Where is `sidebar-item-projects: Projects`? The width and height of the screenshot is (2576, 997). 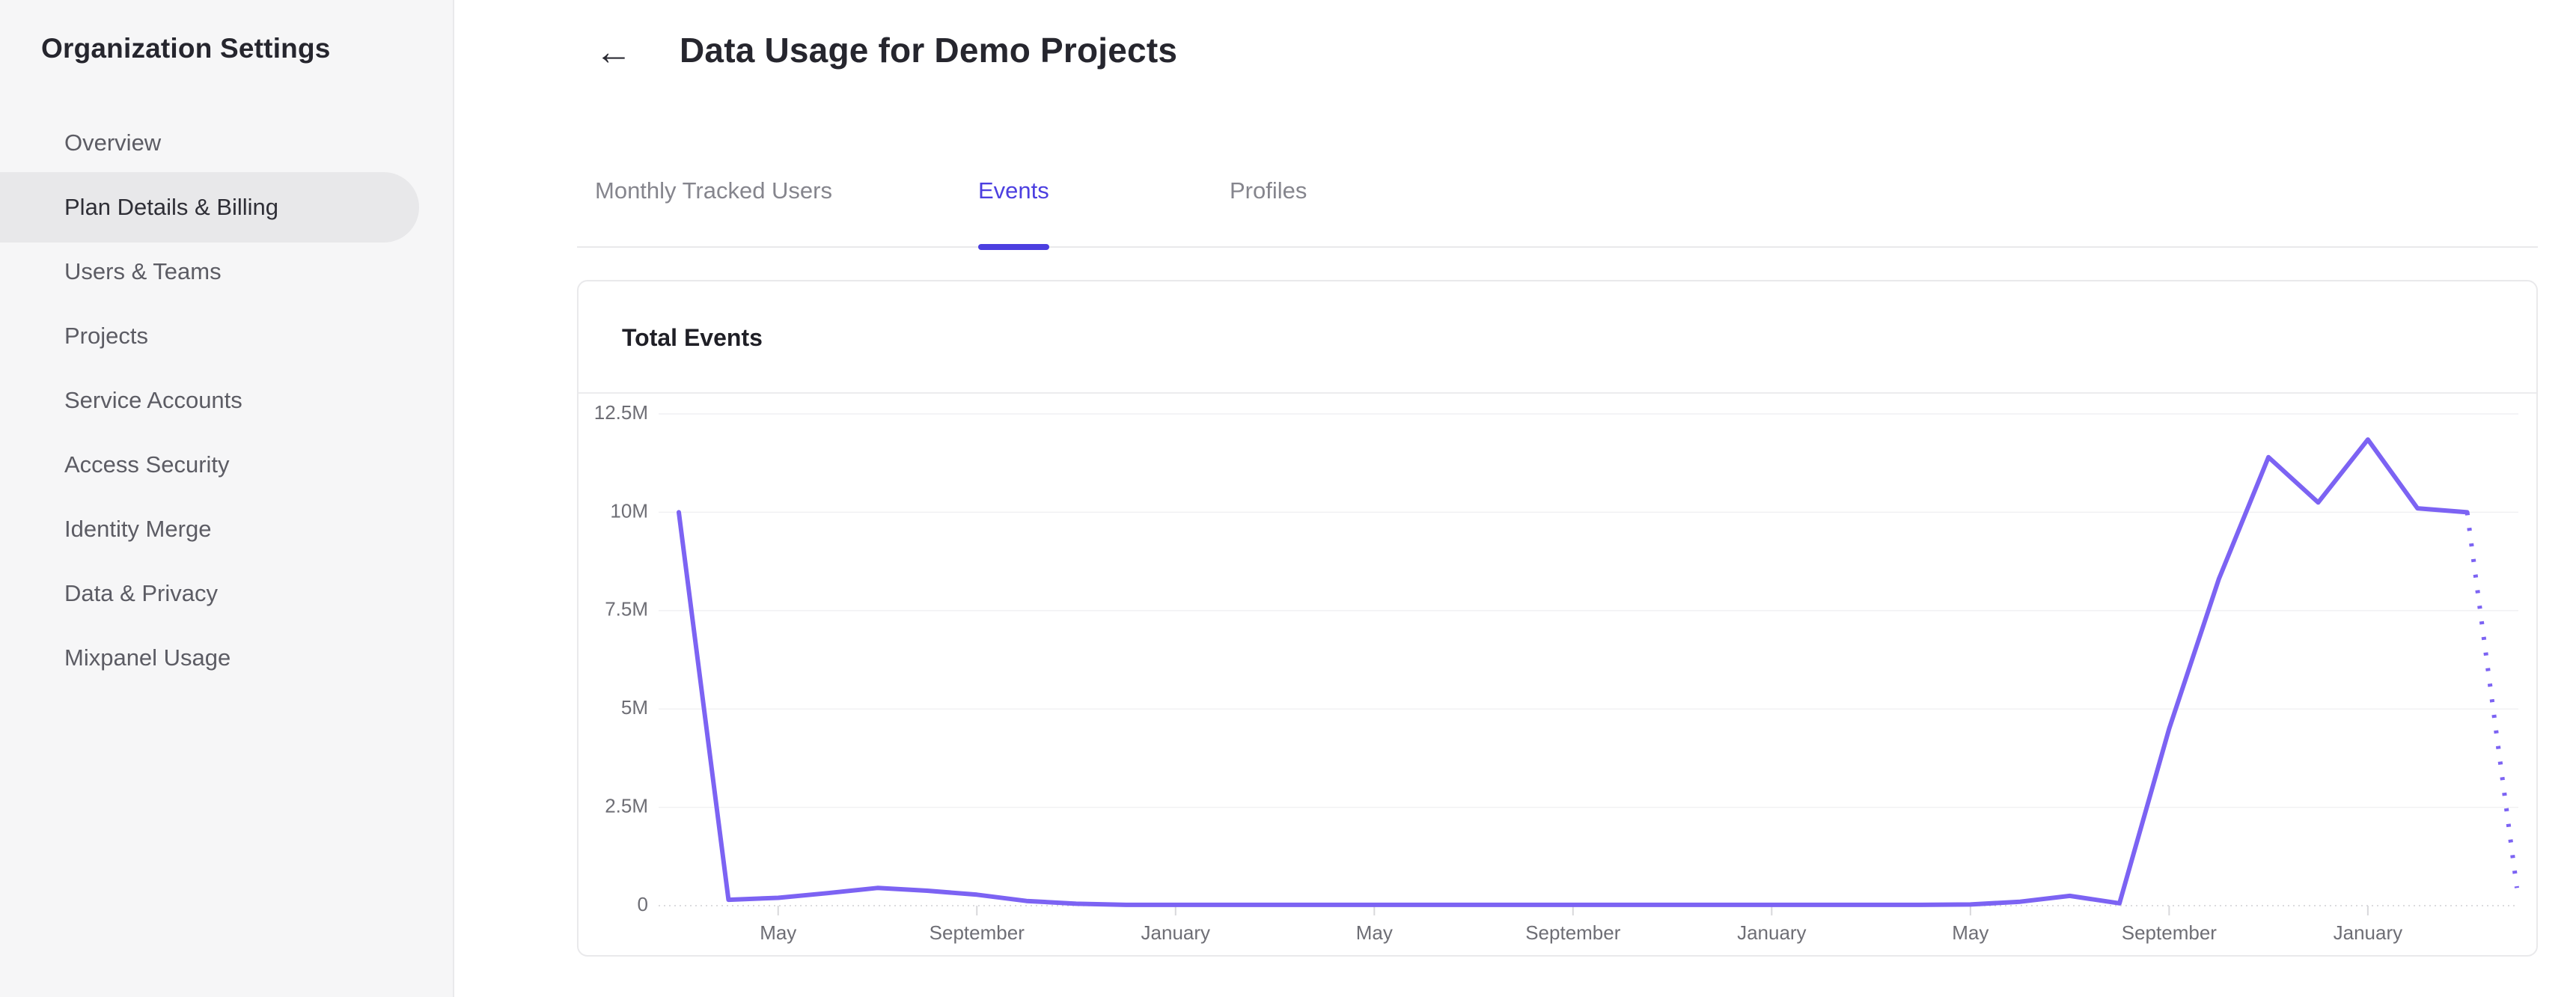
sidebar-item-projects: Projects is located at coordinates (106, 336).